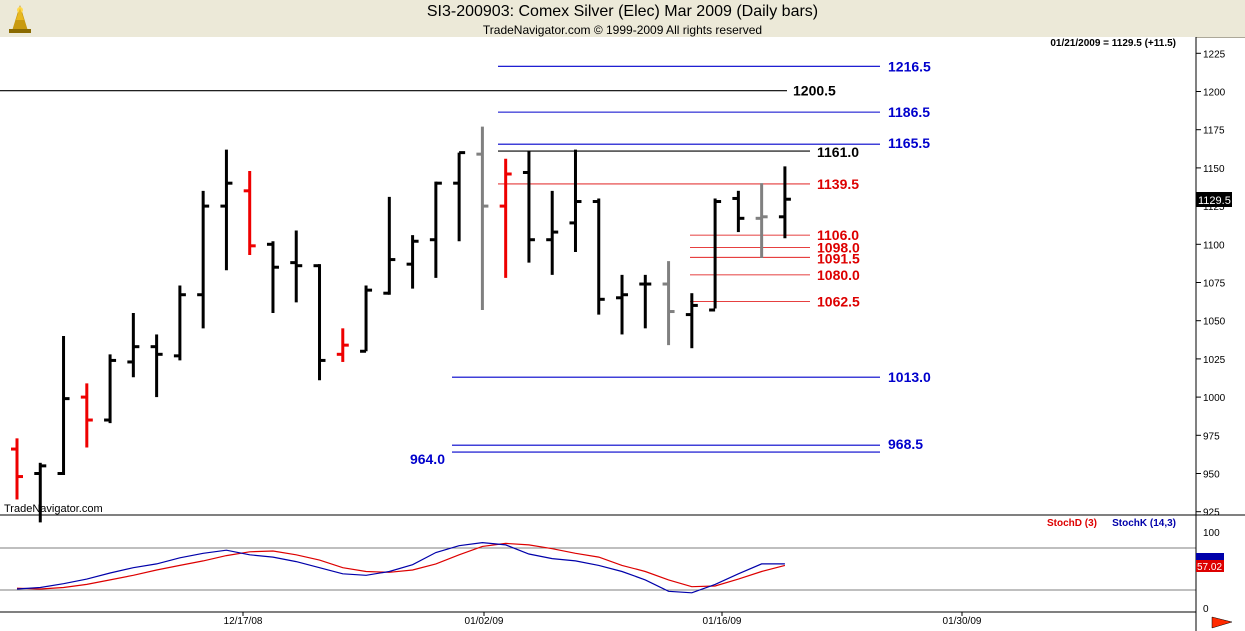 This screenshot has height=631, width=1245. I want to click on y-tick-label: 975, so click(1211, 436).